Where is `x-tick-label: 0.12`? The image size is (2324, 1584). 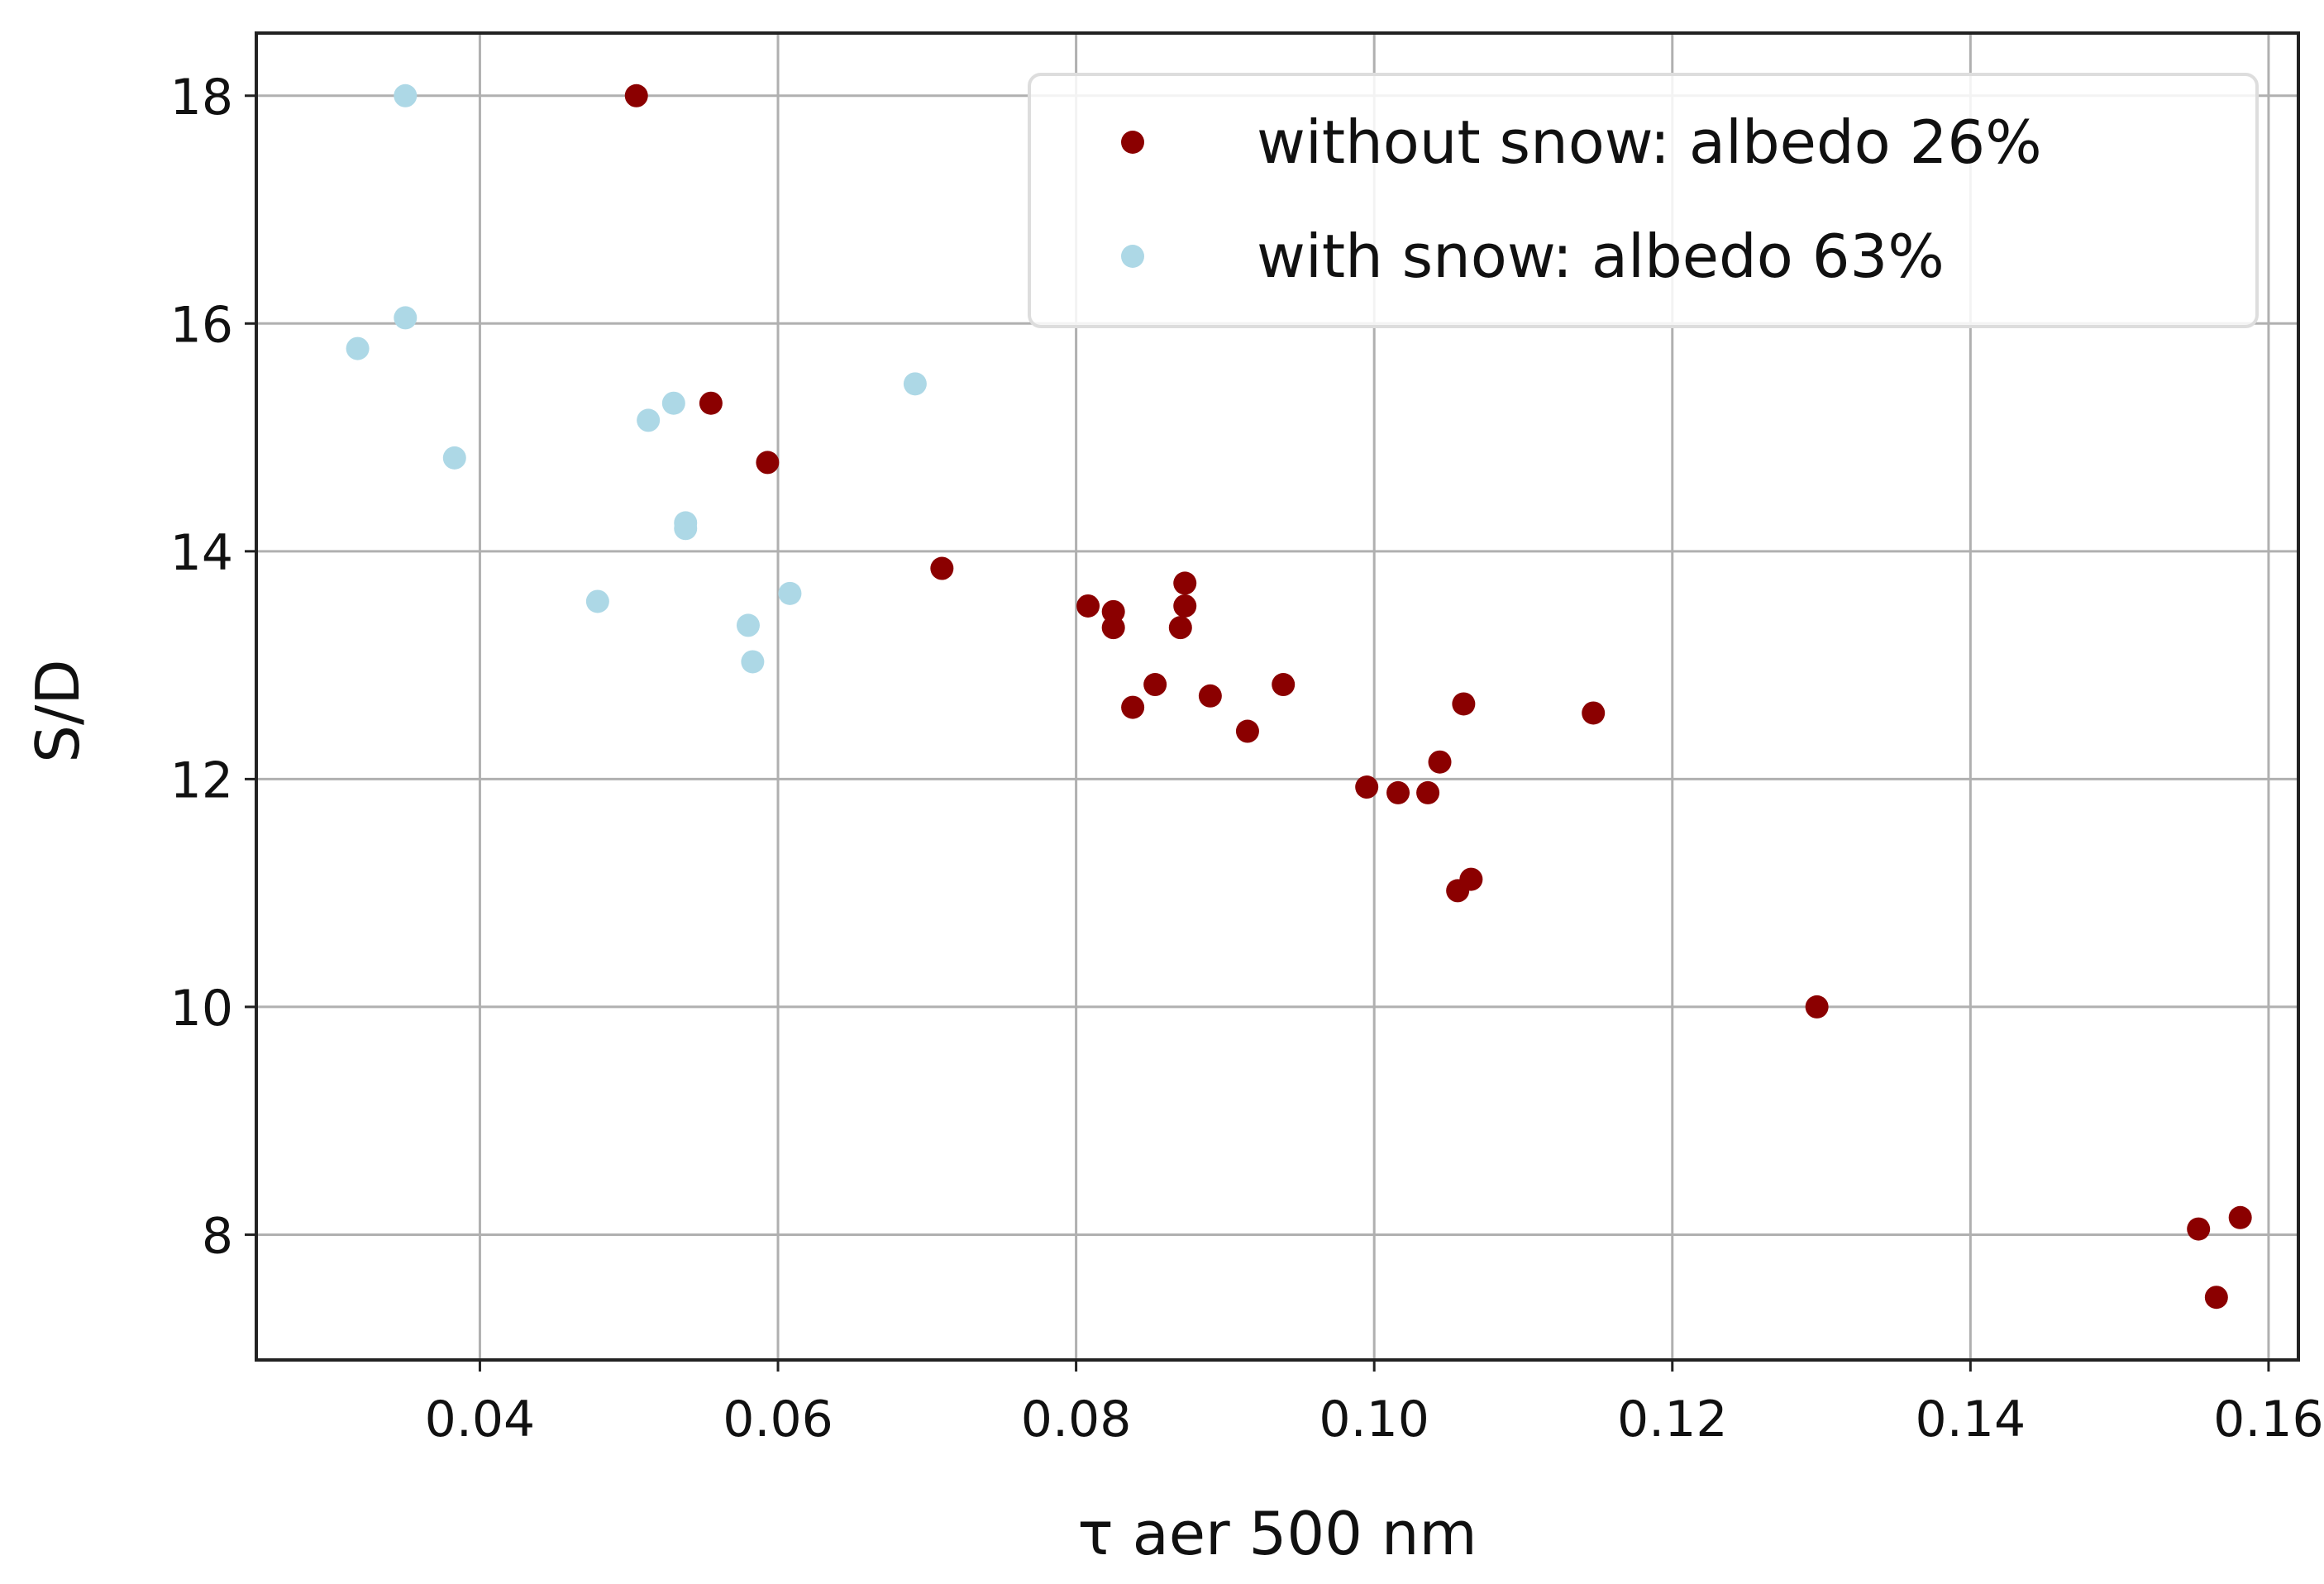 x-tick-label: 0.12 is located at coordinates (1672, 1419).